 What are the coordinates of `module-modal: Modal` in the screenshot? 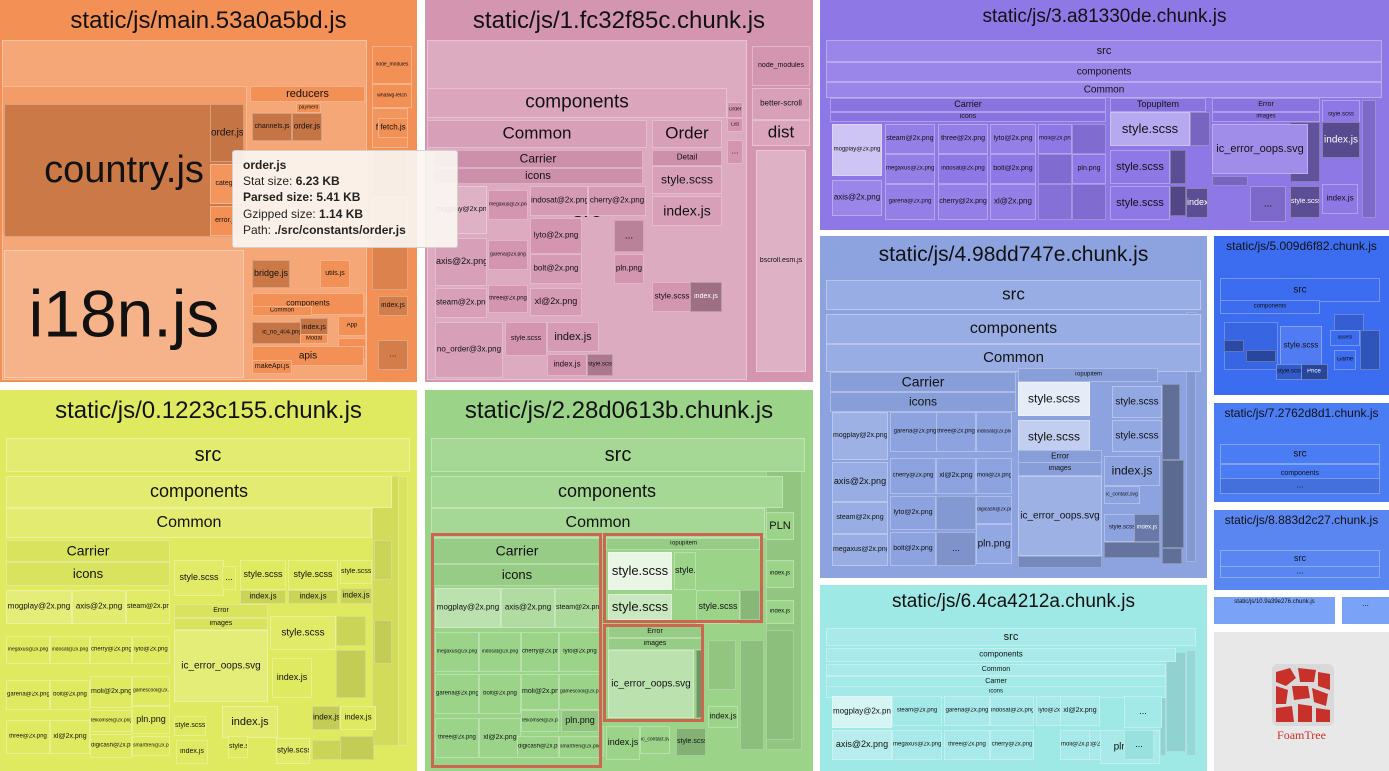 It's located at (314, 339).